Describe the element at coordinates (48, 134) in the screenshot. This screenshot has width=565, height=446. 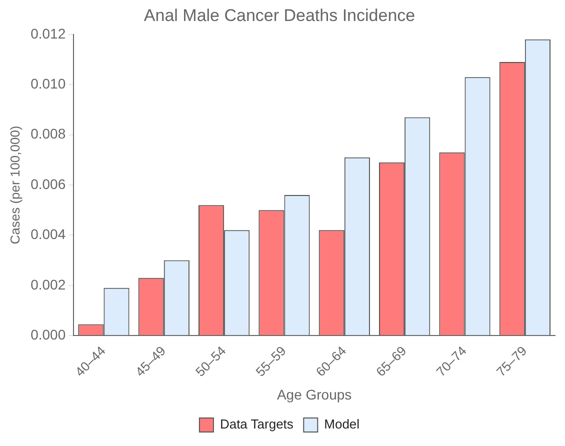
I see `y-tick-label: 0.008` at that location.